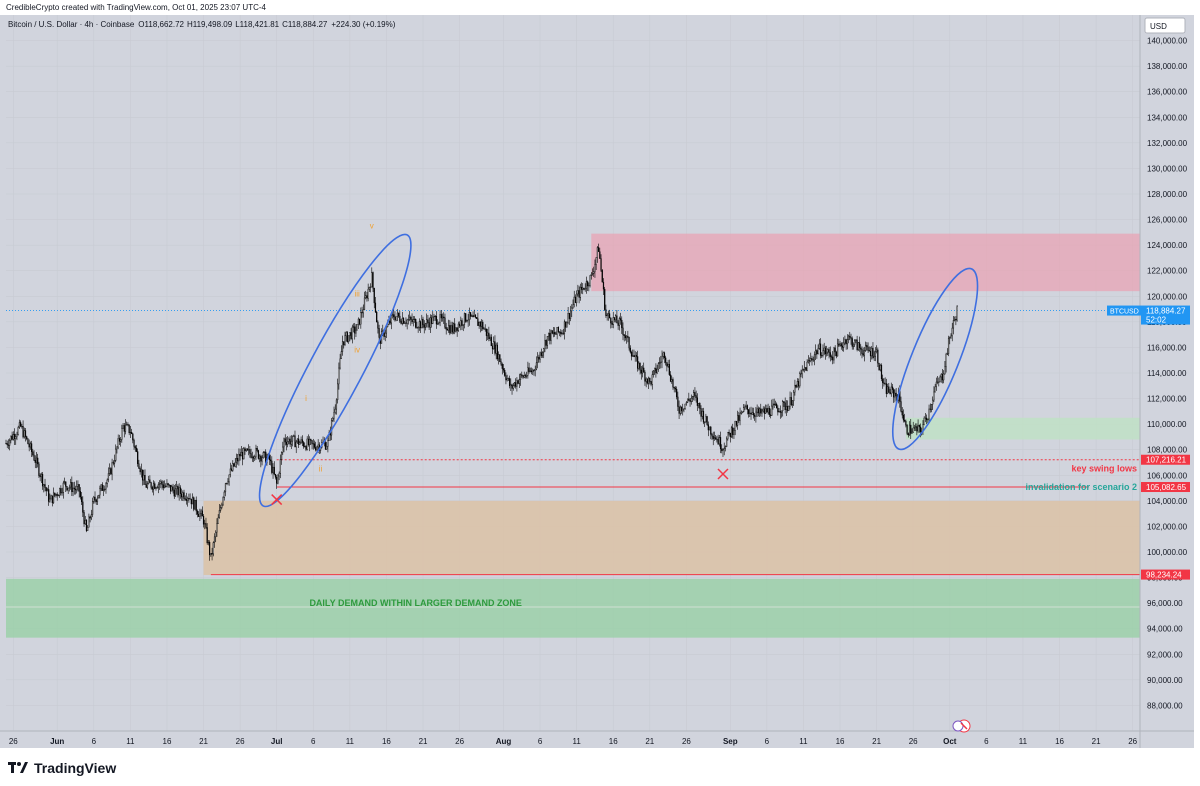 The width and height of the screenshot is (1200, 786). Describe the element at coordinates (840, 741) in the screenshot. I see `x-tick-label: 16` at that location.